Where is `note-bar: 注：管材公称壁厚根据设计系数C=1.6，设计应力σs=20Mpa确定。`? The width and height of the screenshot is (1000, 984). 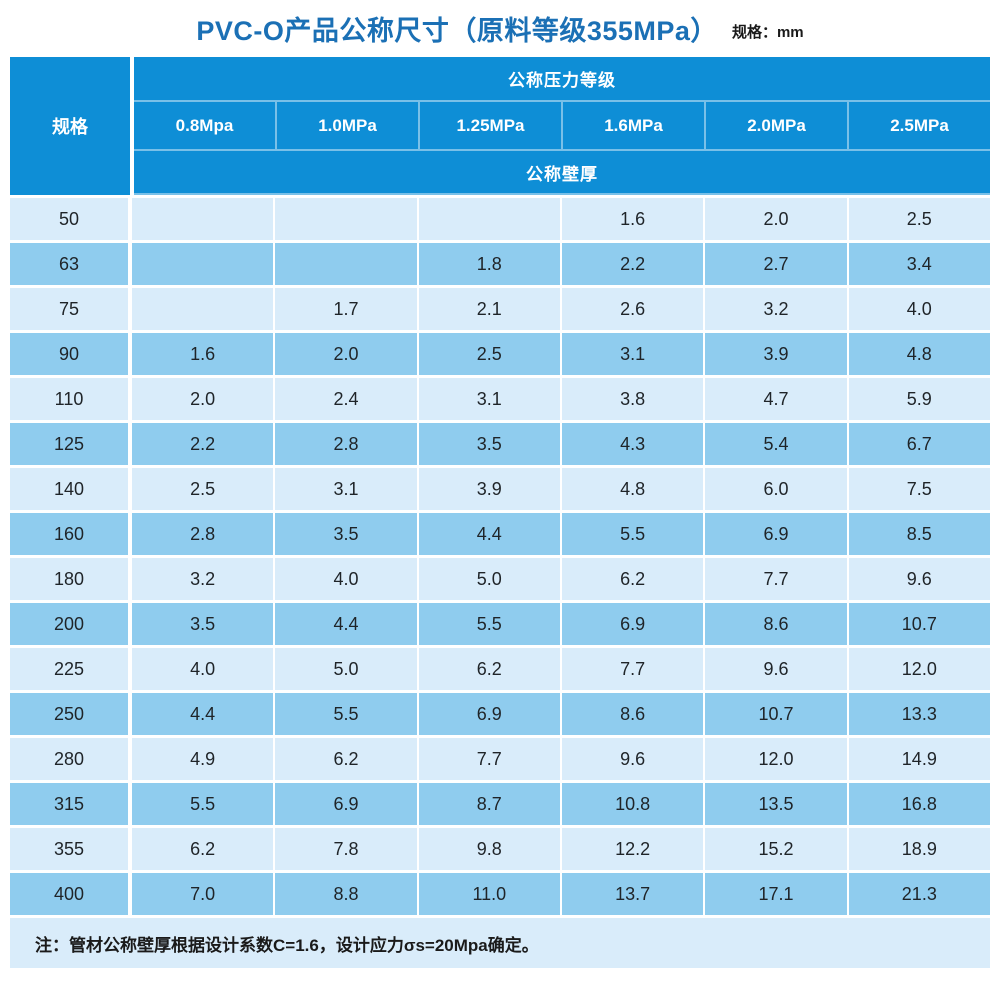
note-bar: 注：管材公称壁厚根据设计系数C=1.6，设计应力σs=20Mpa确定。 is located at coordinates (500, 943).